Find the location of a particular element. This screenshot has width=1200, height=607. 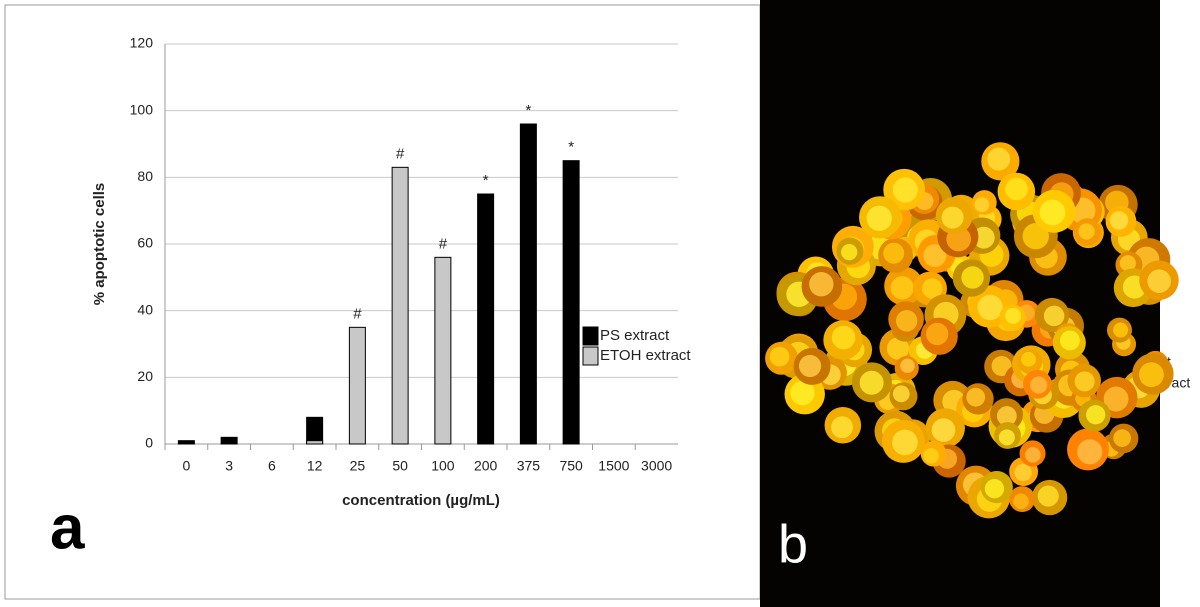

legend-label: PS extract is located at coordinates (635, 335).